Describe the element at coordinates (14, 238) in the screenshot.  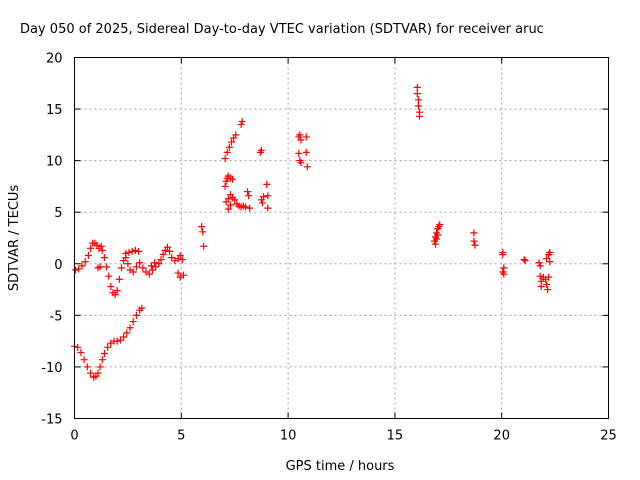
I see `y-axis-label: SDTVAR / TECUs` at that location.